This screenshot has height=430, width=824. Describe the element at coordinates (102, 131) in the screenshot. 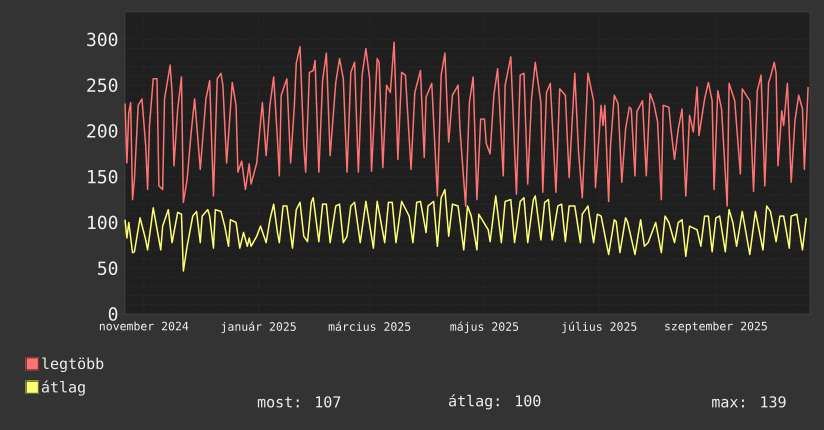

I see `y-tick-label: 200` at that location.